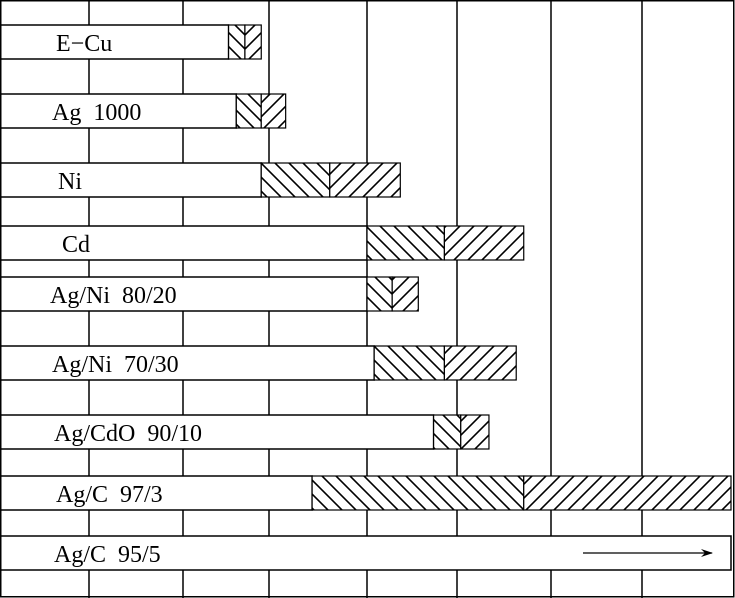 This screenshot has height=598, width=735. Describe the element at coordinates (76, 245) in the screenshot. I see `bar-label: Cd` at that location.